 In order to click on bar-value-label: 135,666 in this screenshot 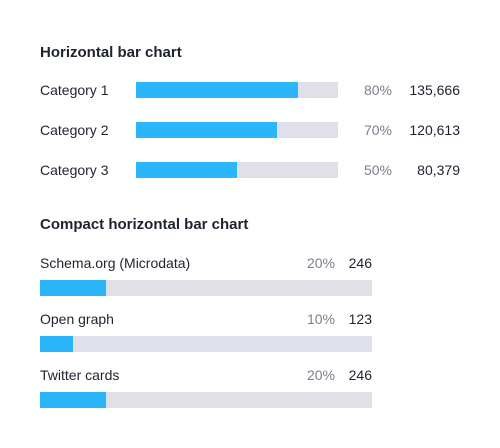, I will do `click(434, 90)`.